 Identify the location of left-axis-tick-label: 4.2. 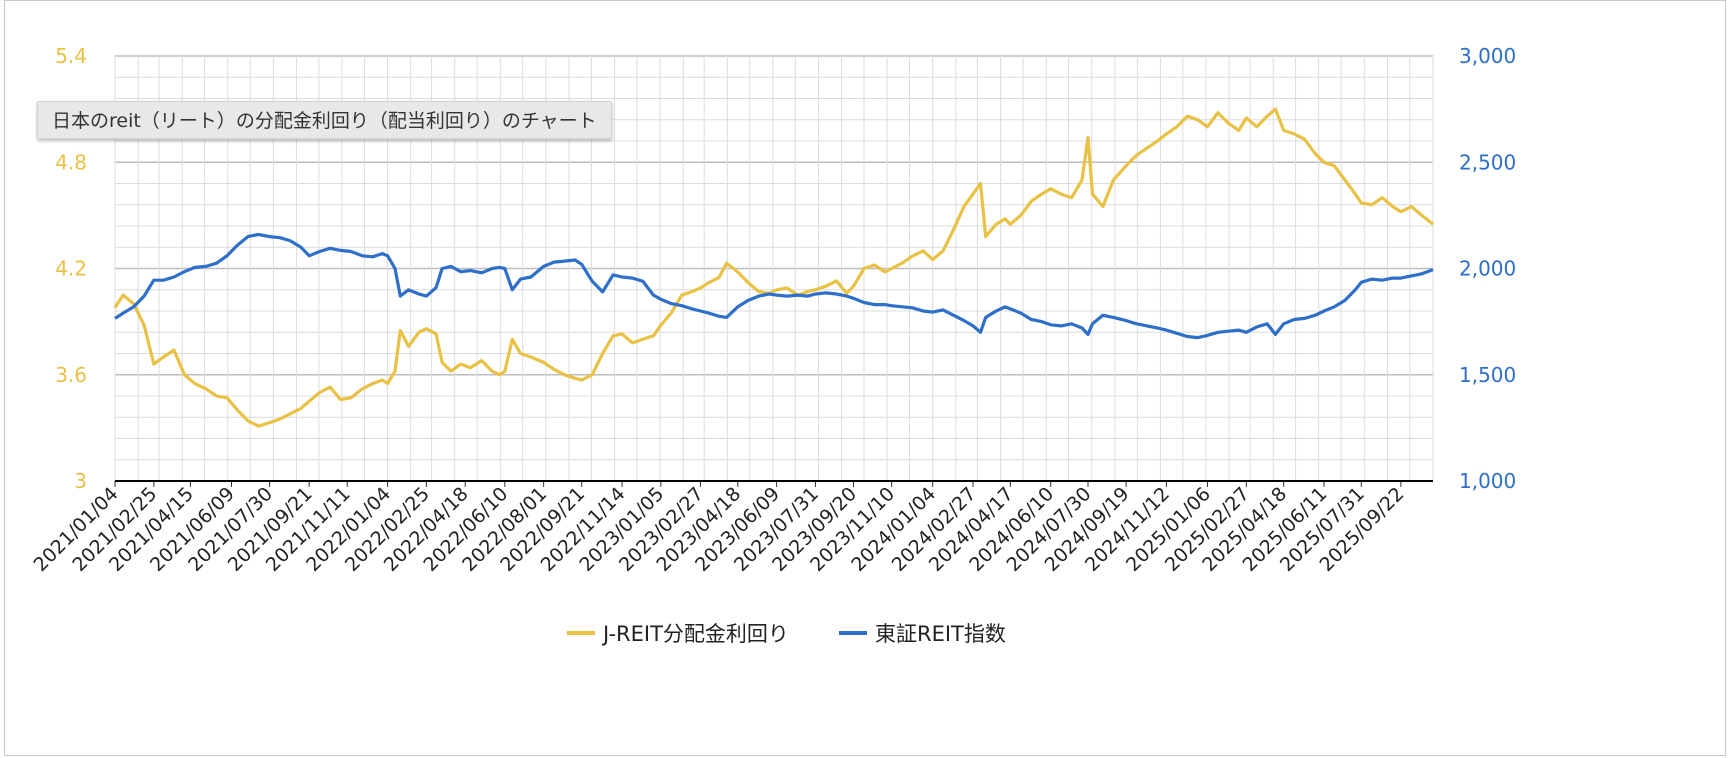
(71, 269).